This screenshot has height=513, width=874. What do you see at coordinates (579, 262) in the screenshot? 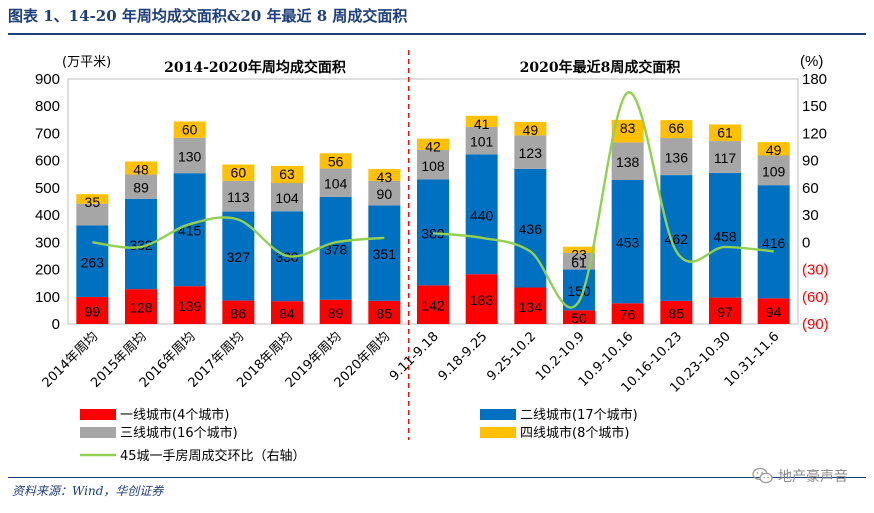
I see `bar-value-label: 61` at bounding box center [579, 262].